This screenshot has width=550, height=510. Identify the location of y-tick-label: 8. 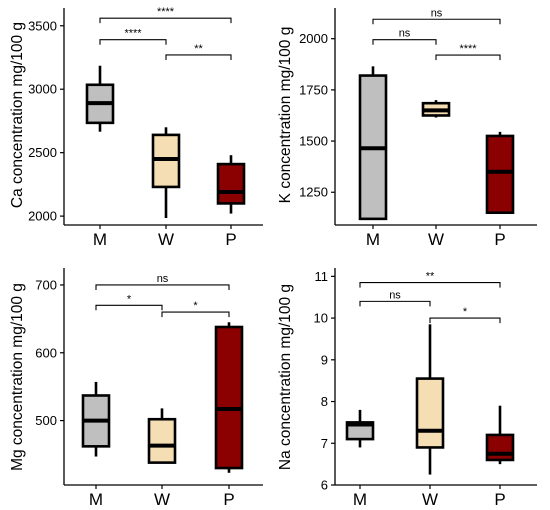
(324, 401).